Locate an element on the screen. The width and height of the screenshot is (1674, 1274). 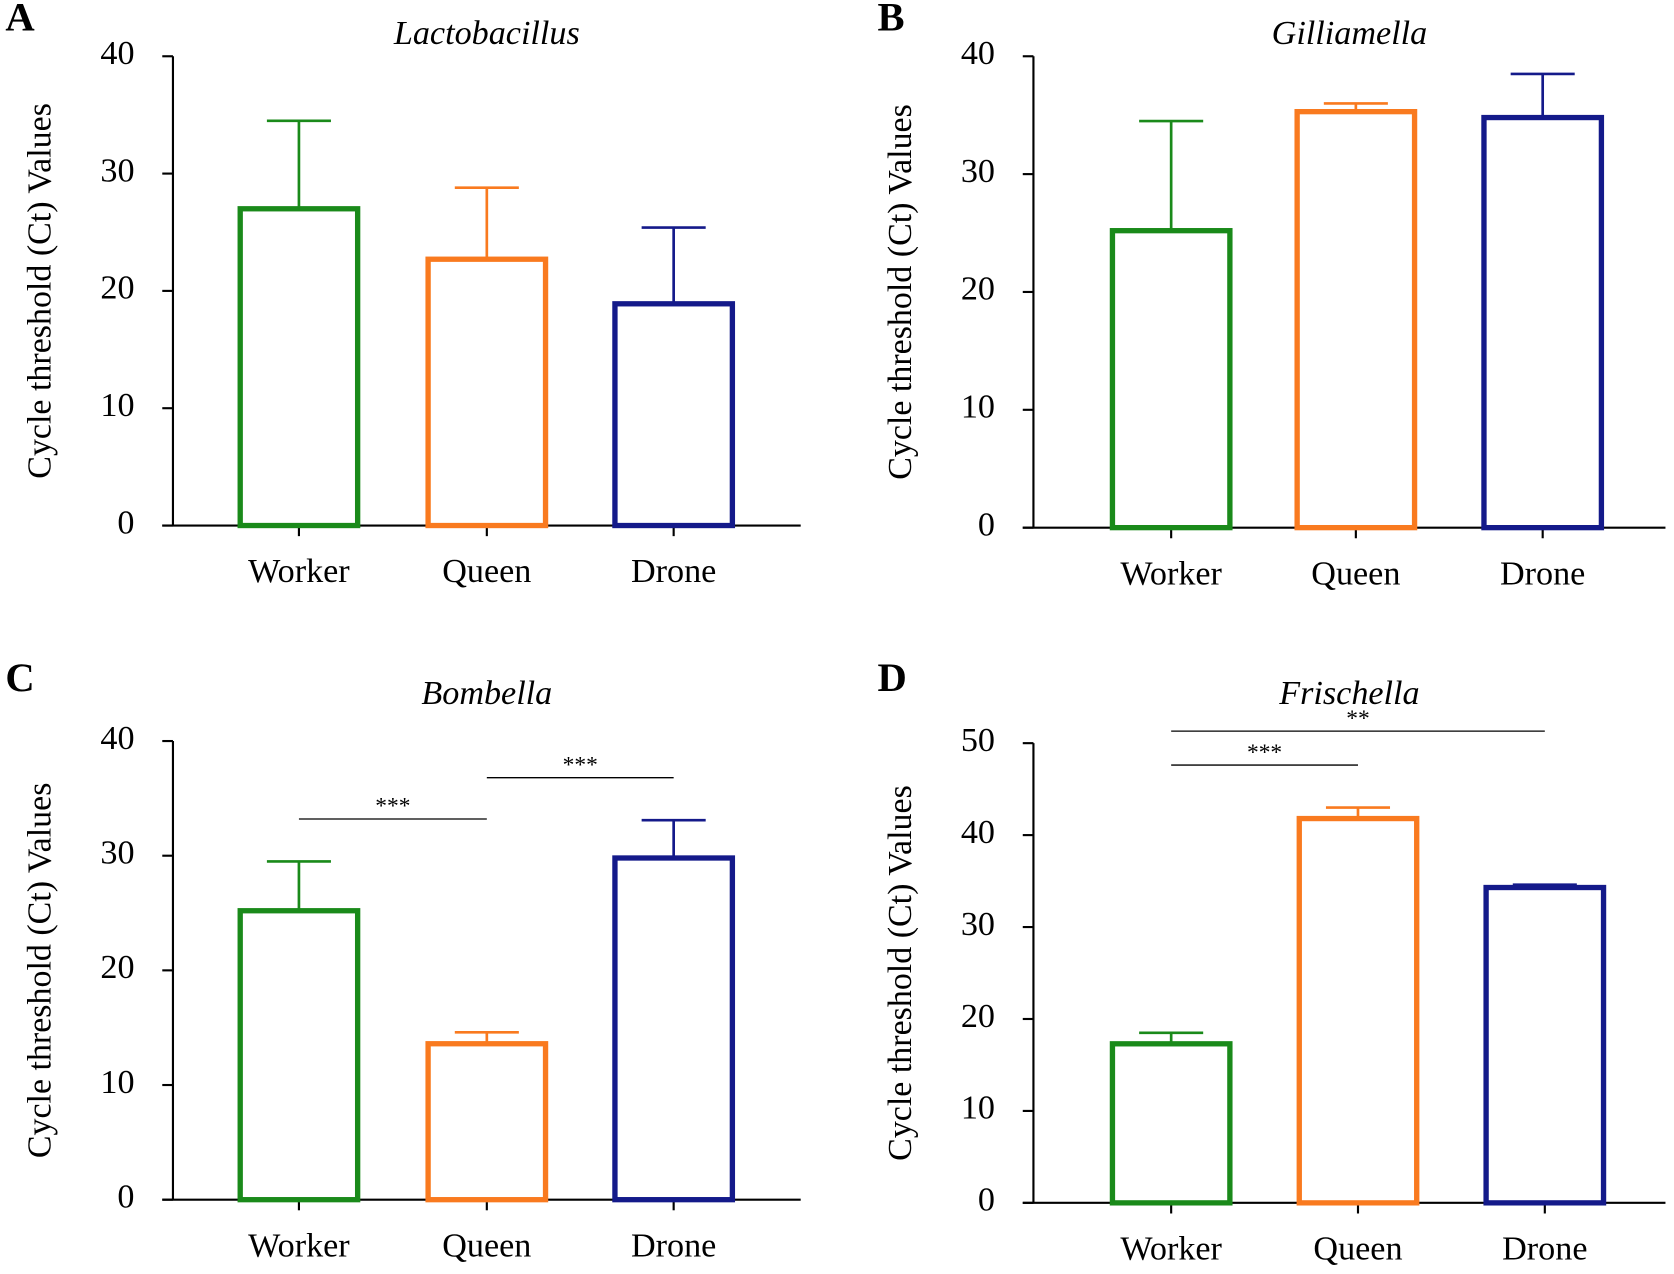
panel-label: A is located at coordinates (19, 19).